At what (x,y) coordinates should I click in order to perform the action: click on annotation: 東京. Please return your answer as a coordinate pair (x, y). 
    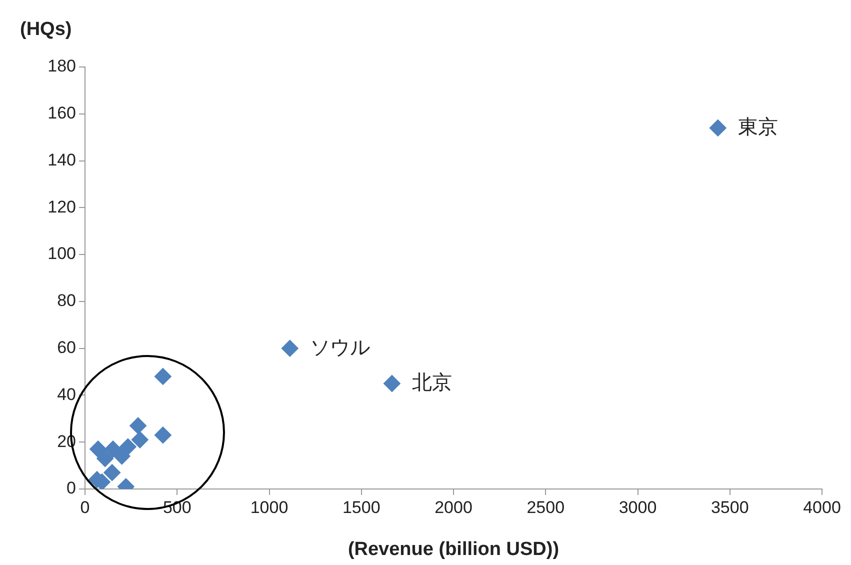
    Looking at the image, I should click on (758, 127).